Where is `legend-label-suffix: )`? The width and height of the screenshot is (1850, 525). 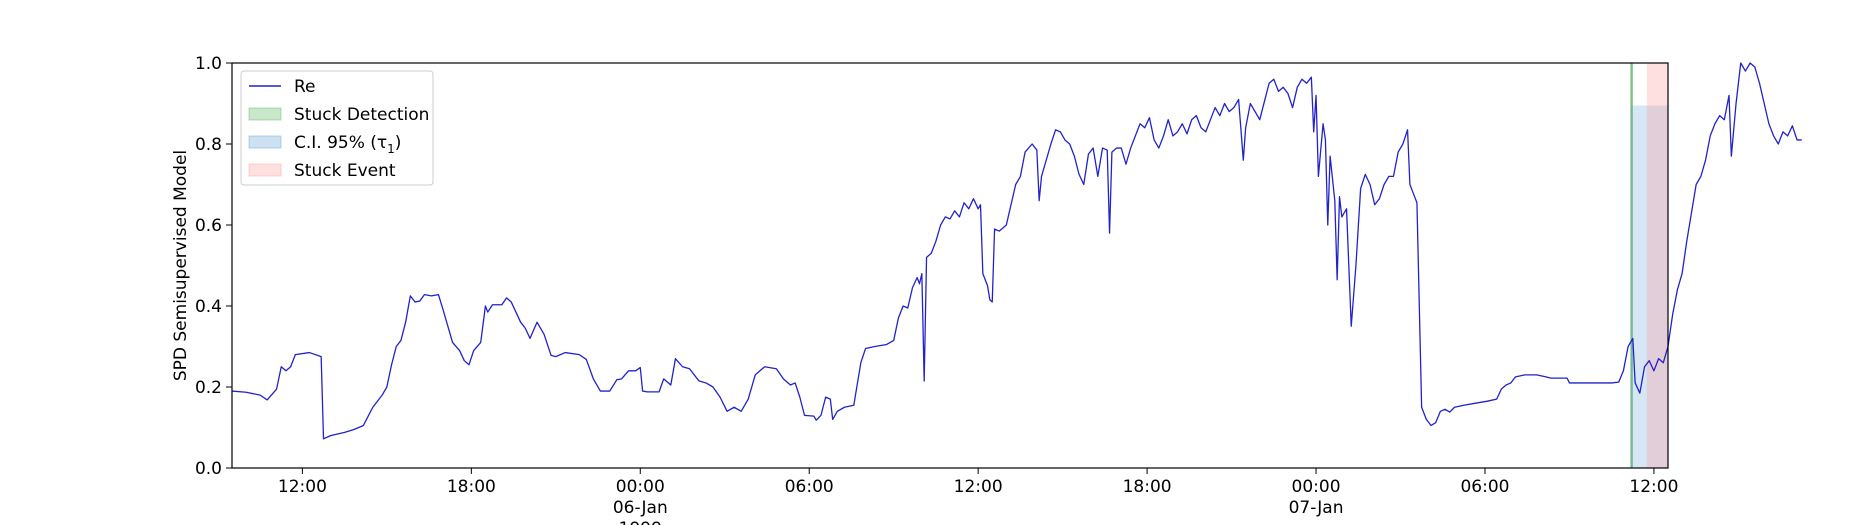 legend-label-suffix: ) is located at coordinates (398, 143).